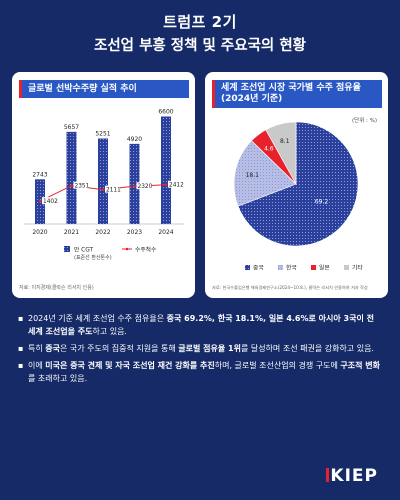 This screenshot has width=400, height=500. Describe the element at coordinates (71, 232) in the screenshot. I see `x-tick-2021: 2021` at that location.